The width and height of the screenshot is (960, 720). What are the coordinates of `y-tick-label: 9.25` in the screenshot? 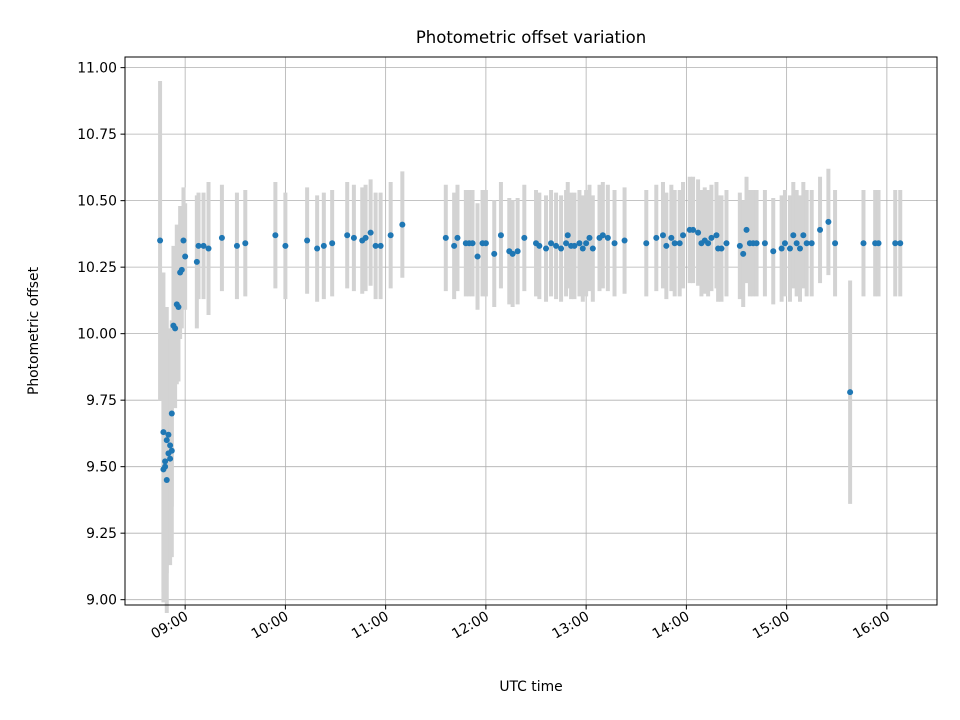 It's located at (101, 534).